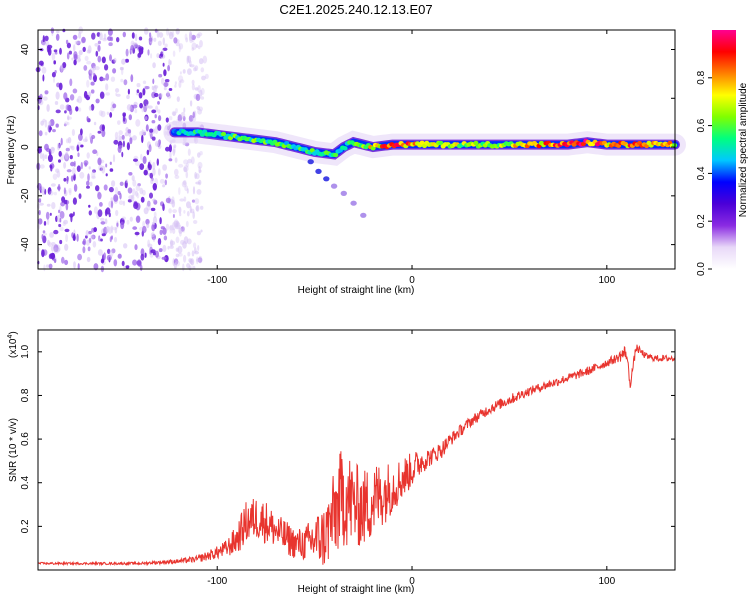 This screenshot has height=600, width=750. What do you see at coordinates (356, 290) in the screenshot?
I see `spectrogram-x-label: Height of straight line (km)` at bounding box center [356, 290].